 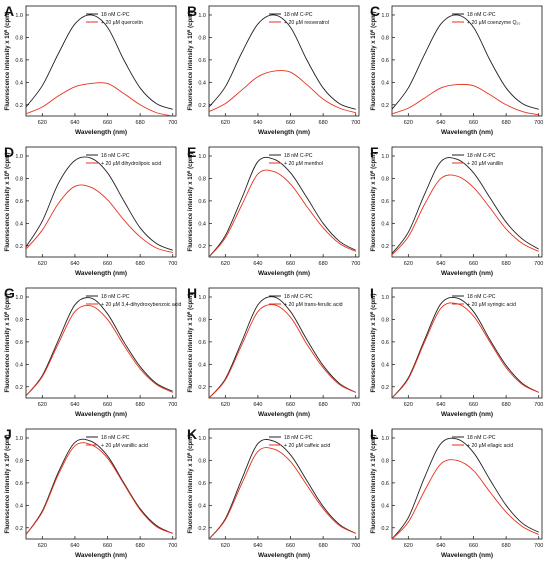 What do you see at coordinates (306, 23) in the screenshot?
I see `legend-label: + 20 µM resveratrol` at bounding box center [306, 23].